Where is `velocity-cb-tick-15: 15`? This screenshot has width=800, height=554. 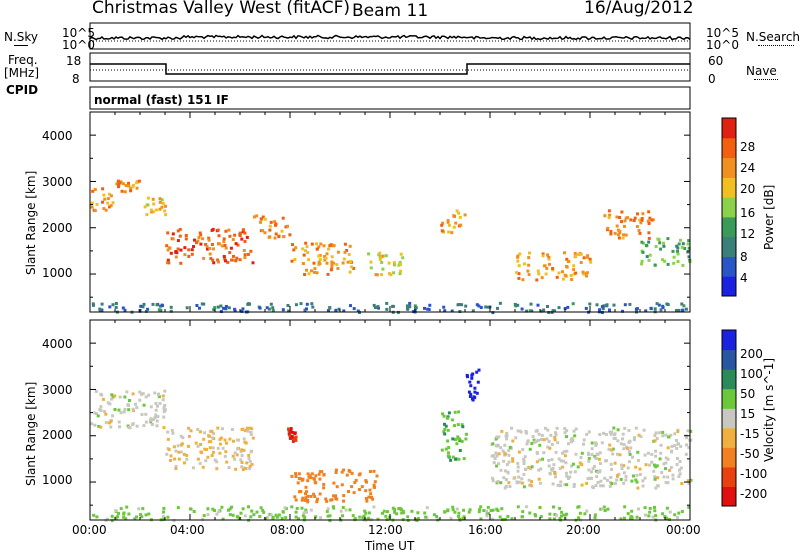 velocity-cb-tick-15: 15 is located at coordinates (748, 414).